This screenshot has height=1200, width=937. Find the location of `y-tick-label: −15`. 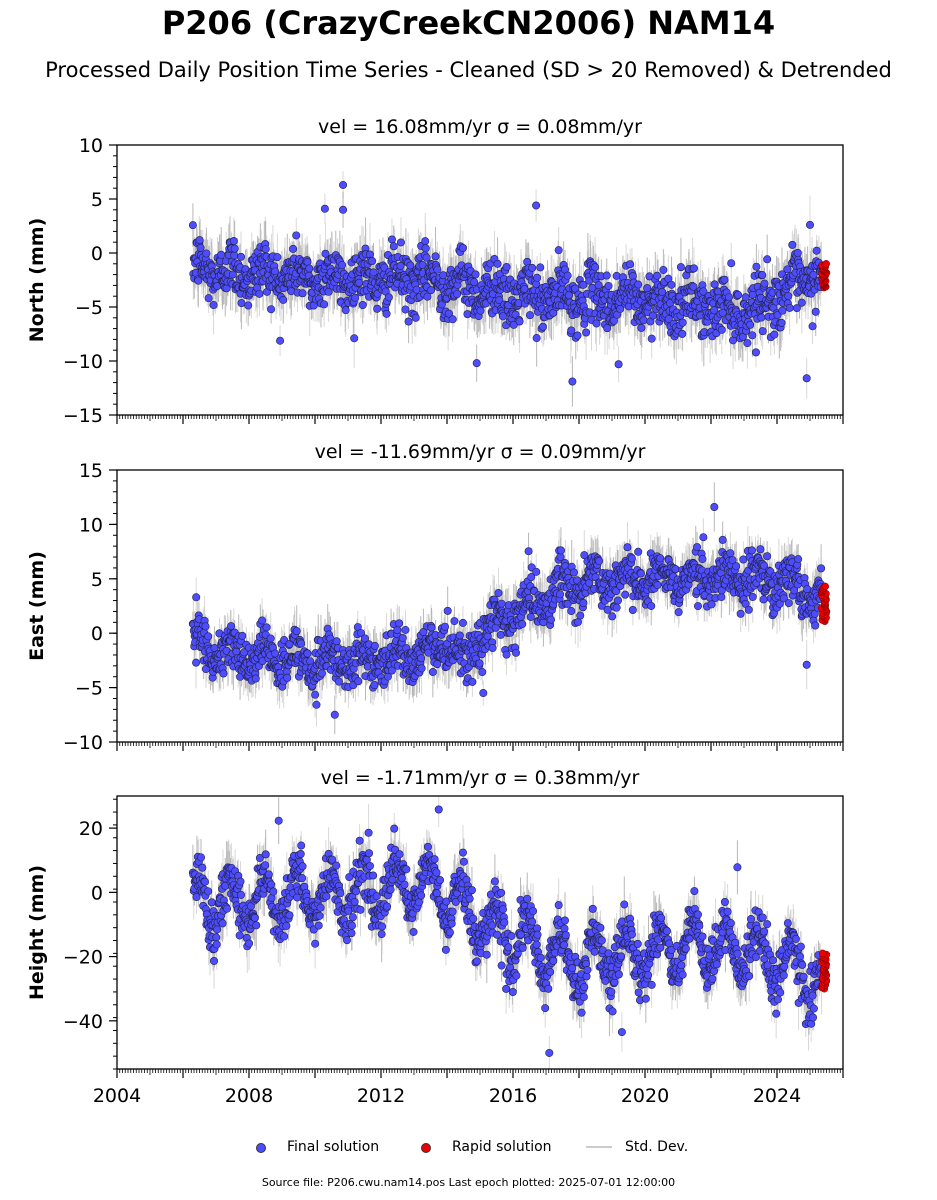

y-tick-label: −15 is located at coordinates (83, 416).